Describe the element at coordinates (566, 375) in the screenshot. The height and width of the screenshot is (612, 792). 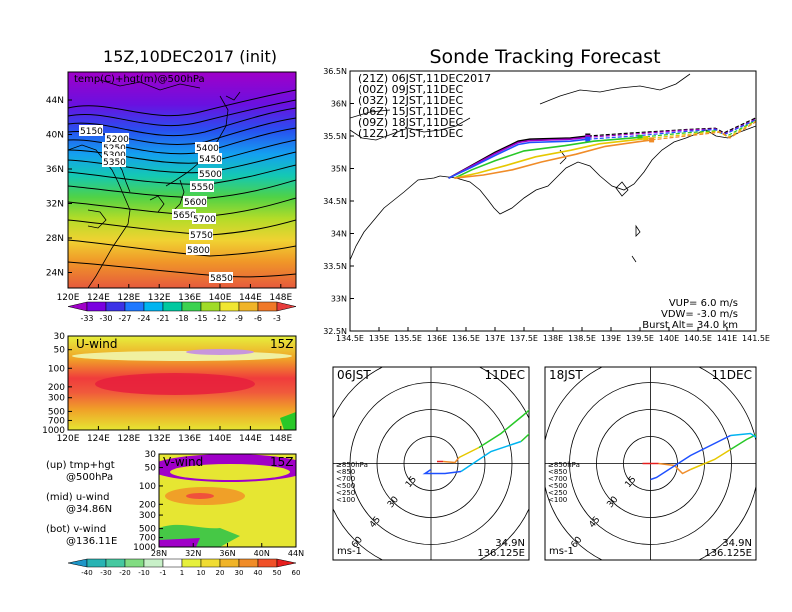
I see `hodograph-time: 18JST` at that location.